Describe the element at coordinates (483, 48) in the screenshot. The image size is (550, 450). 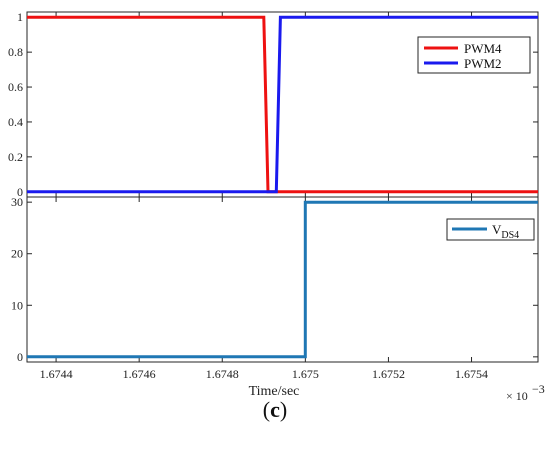
I see `legend-label: PWM4` at that location.